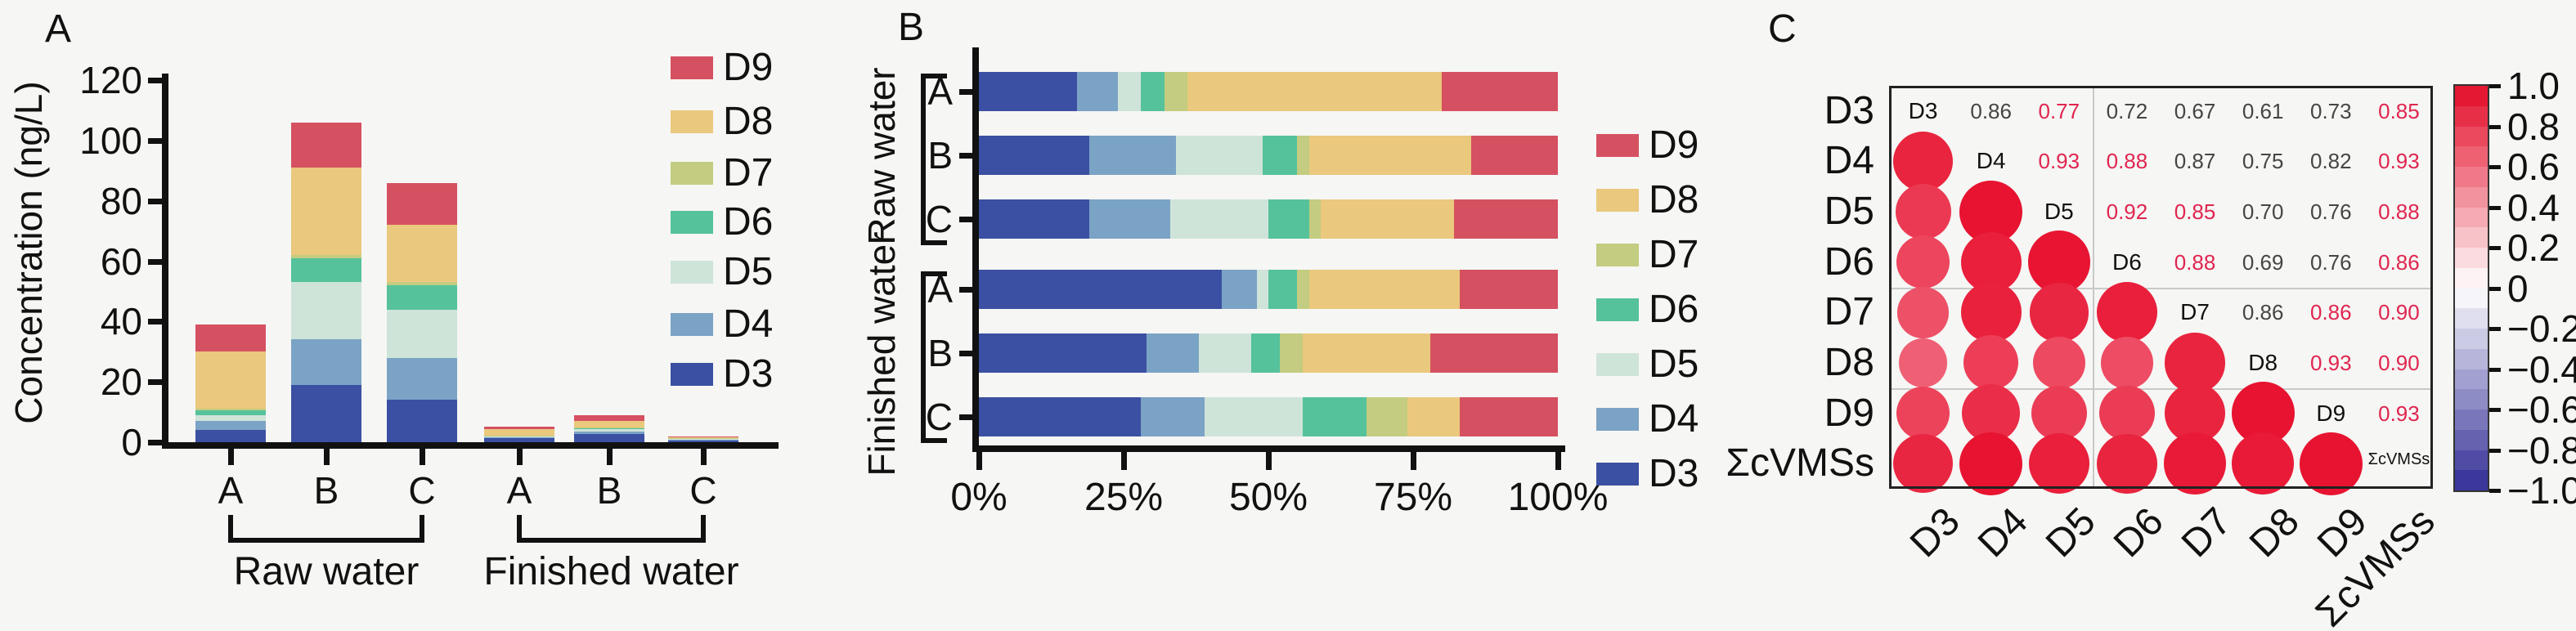  I want to click on a-legend-label-D9: D9, so click(748, 68).